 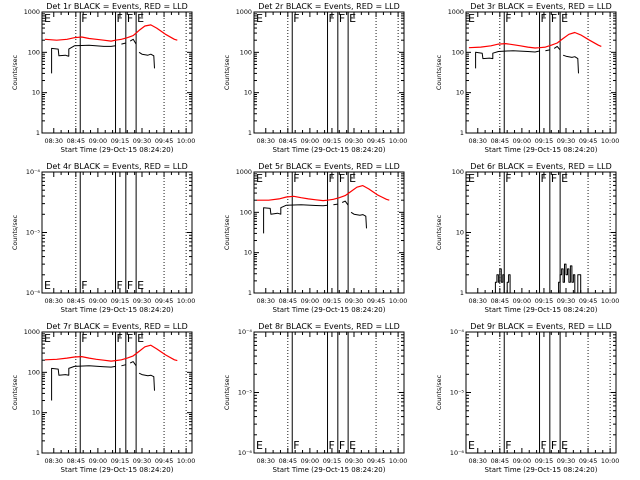 What do you see at coordinates (117, 326) in the screenshot?
I see `panel-title: Det 7r BLACK = Events, RED = LLD` at bounding box center [117, 326].